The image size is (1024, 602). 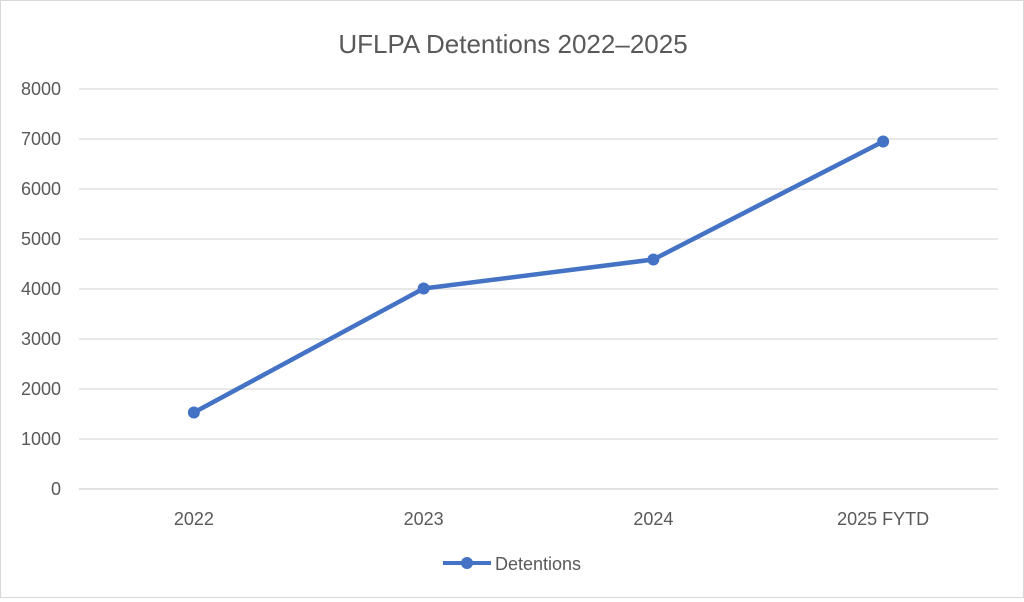 I want to click on x-tick-label: 2025 FYTD, so click(x=883, y=519).